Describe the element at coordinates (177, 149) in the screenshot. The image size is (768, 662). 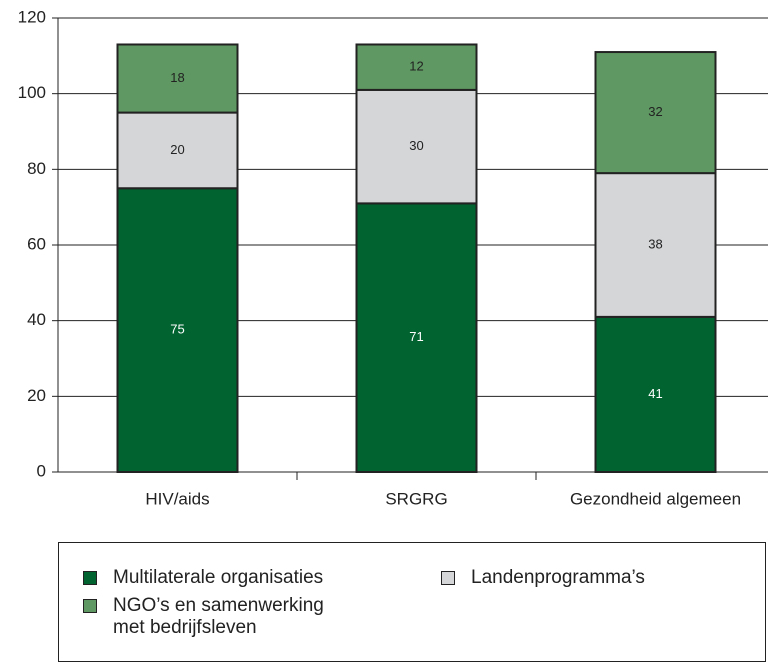
I see `data-label: 20` at that location.